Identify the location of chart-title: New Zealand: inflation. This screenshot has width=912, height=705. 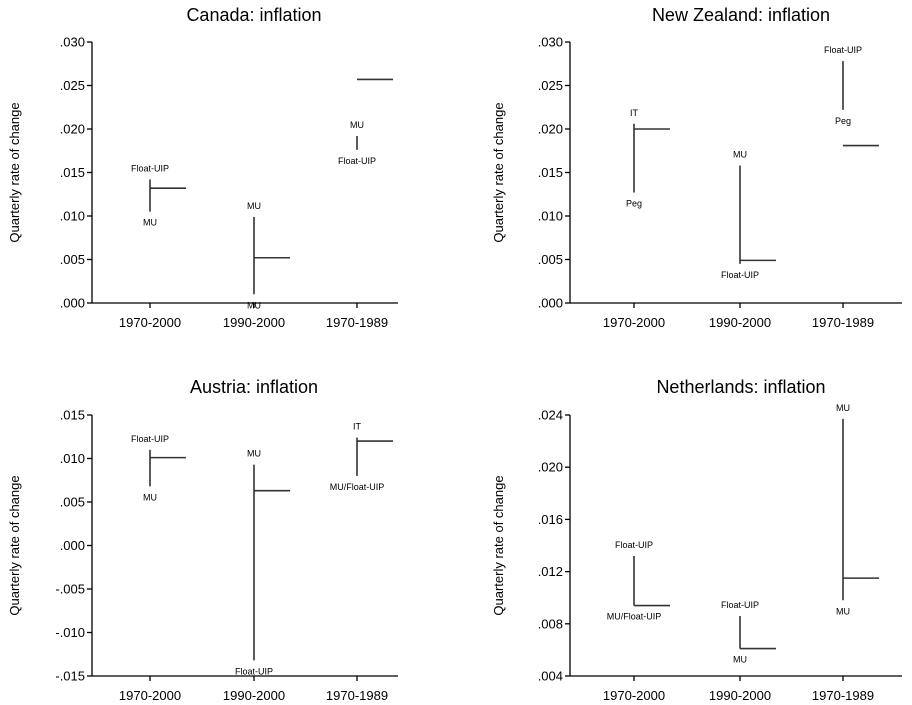
(741, 15).